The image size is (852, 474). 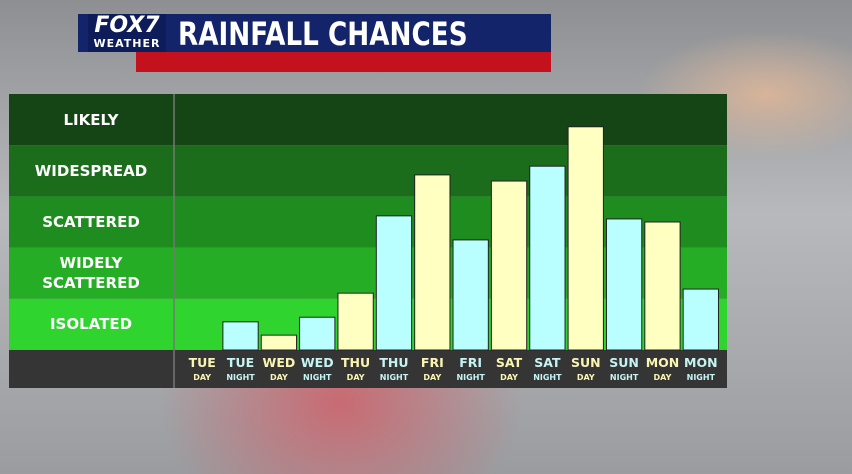 I want to click on y-tick-label: SCATTERED, so click(x=91, y=222).